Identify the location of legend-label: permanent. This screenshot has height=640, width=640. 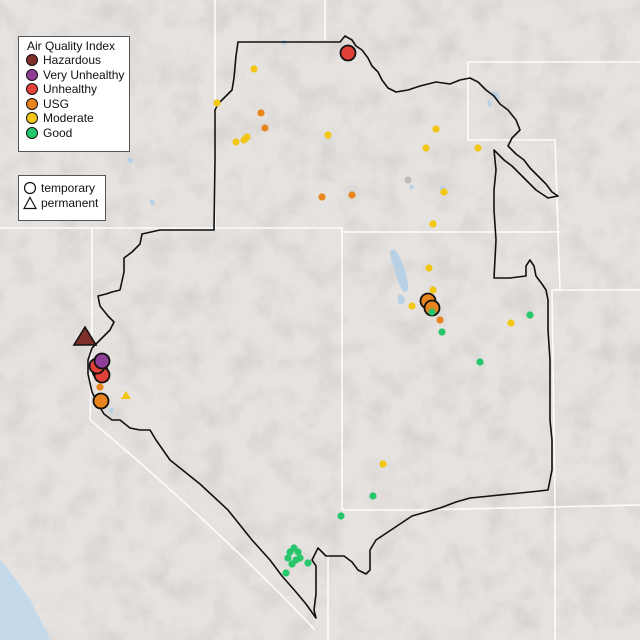
(70, 202).